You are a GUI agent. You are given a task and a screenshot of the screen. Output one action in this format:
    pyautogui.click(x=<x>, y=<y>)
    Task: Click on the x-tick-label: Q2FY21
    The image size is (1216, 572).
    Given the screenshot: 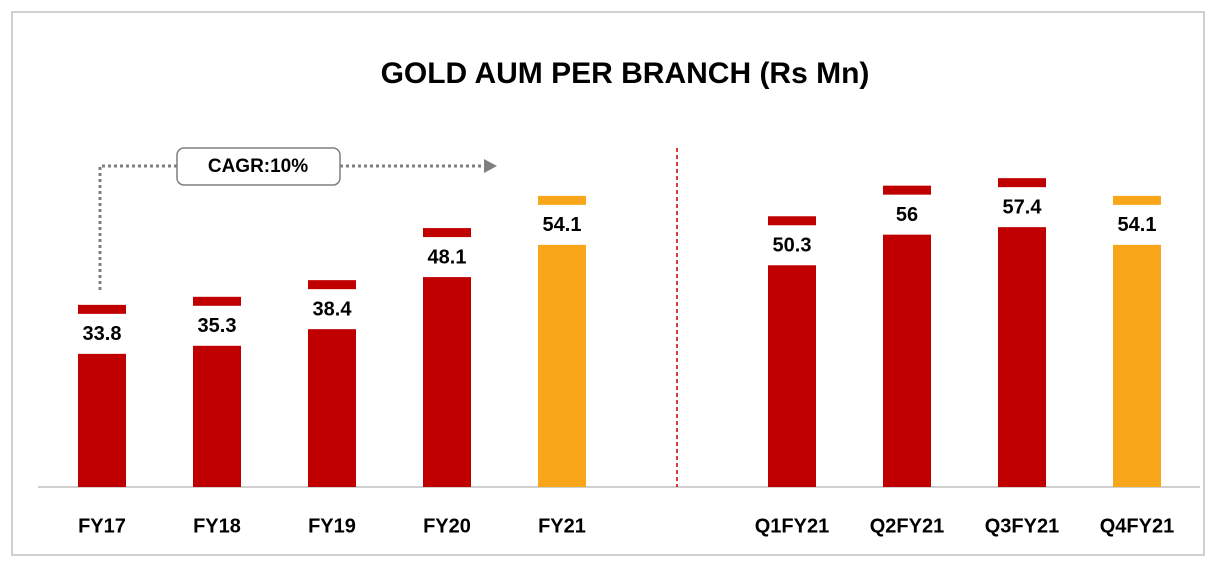 What is the action you would take?
    pyautogui.click(x=907, y=526)
    